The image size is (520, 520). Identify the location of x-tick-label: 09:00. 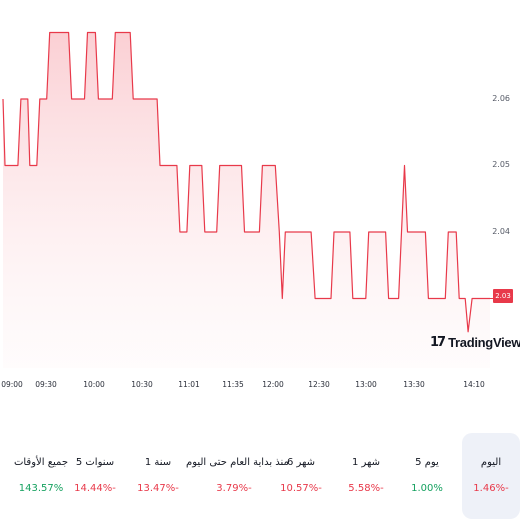
(12, 384).